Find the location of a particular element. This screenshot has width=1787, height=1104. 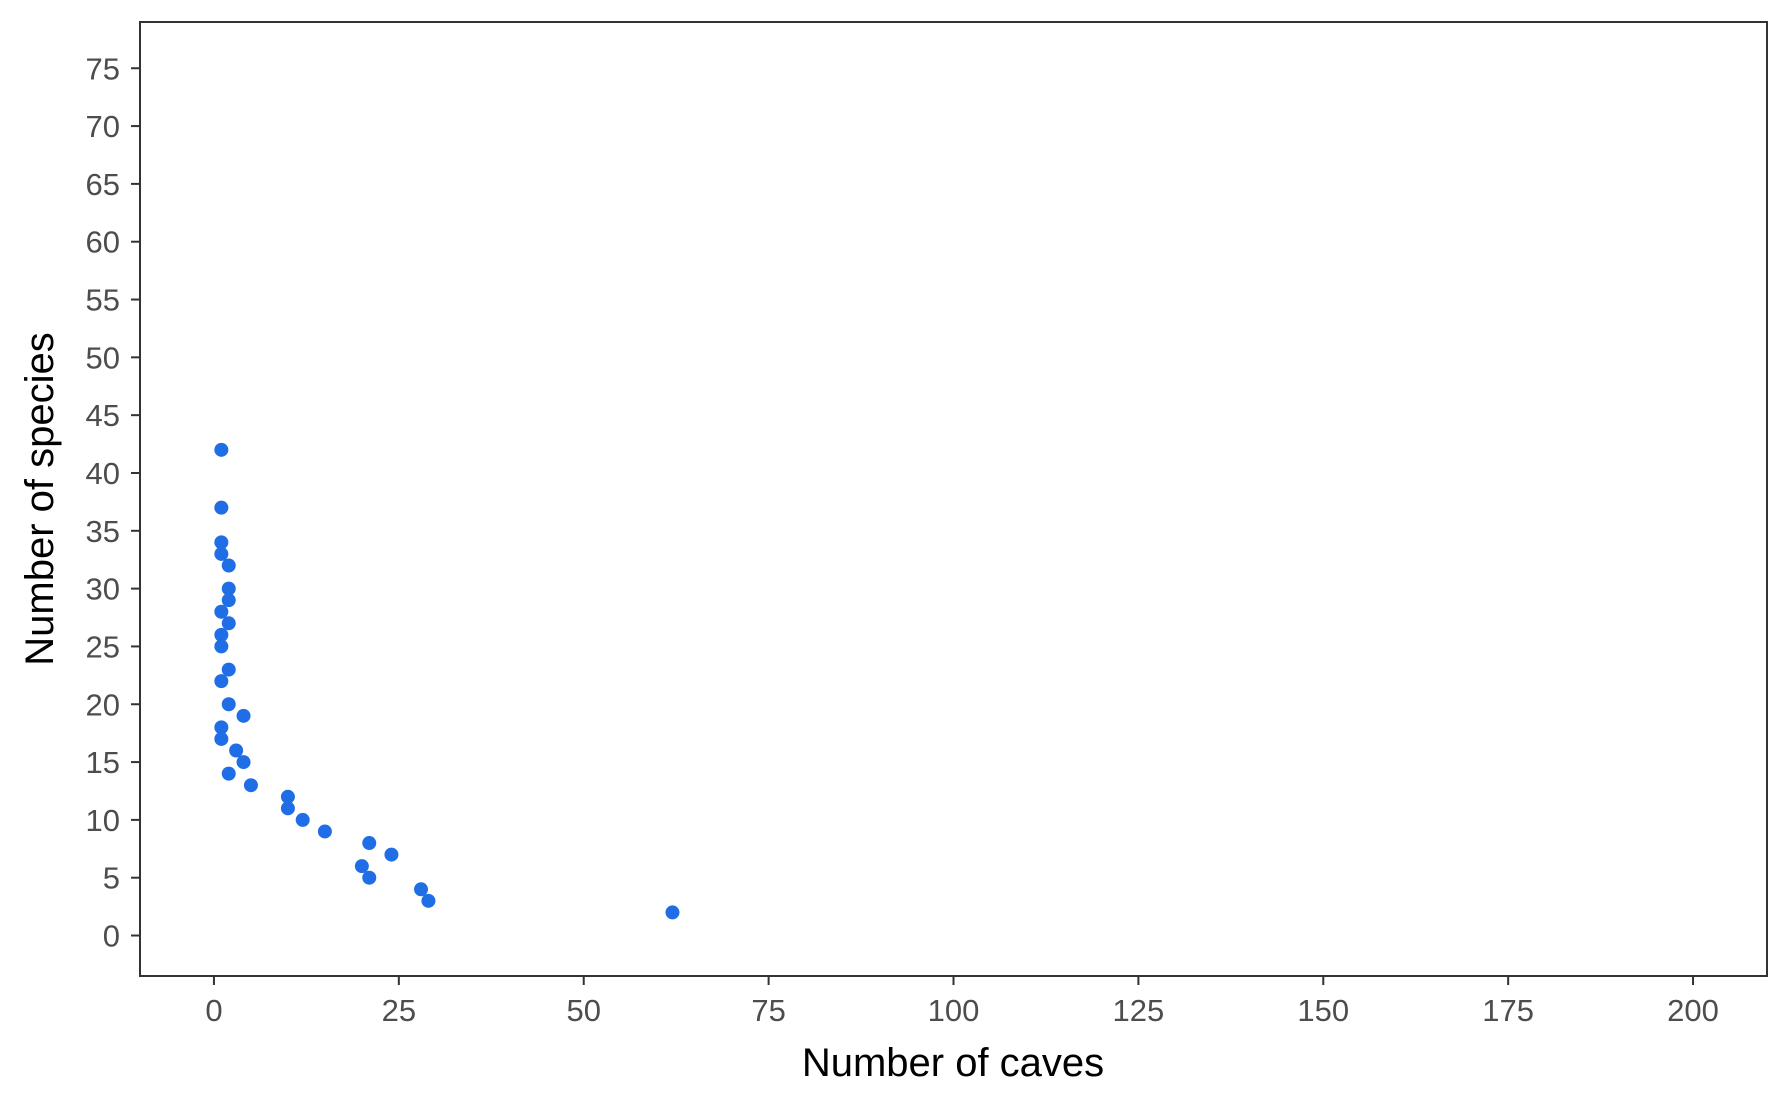

y-axis-title: Number of species is located at coordinates (40, 498).